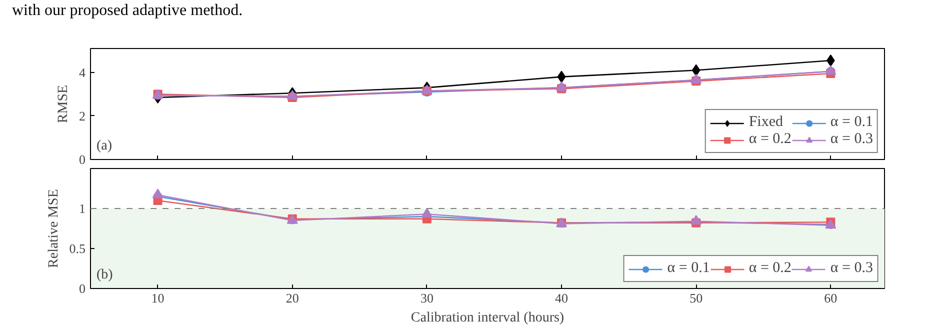 Image resolution: width=946 pixels, height=334 pixels. Describe the element at coordinates (292, 298) in the screenshot. I see `x-tick-label: 20` at that location.